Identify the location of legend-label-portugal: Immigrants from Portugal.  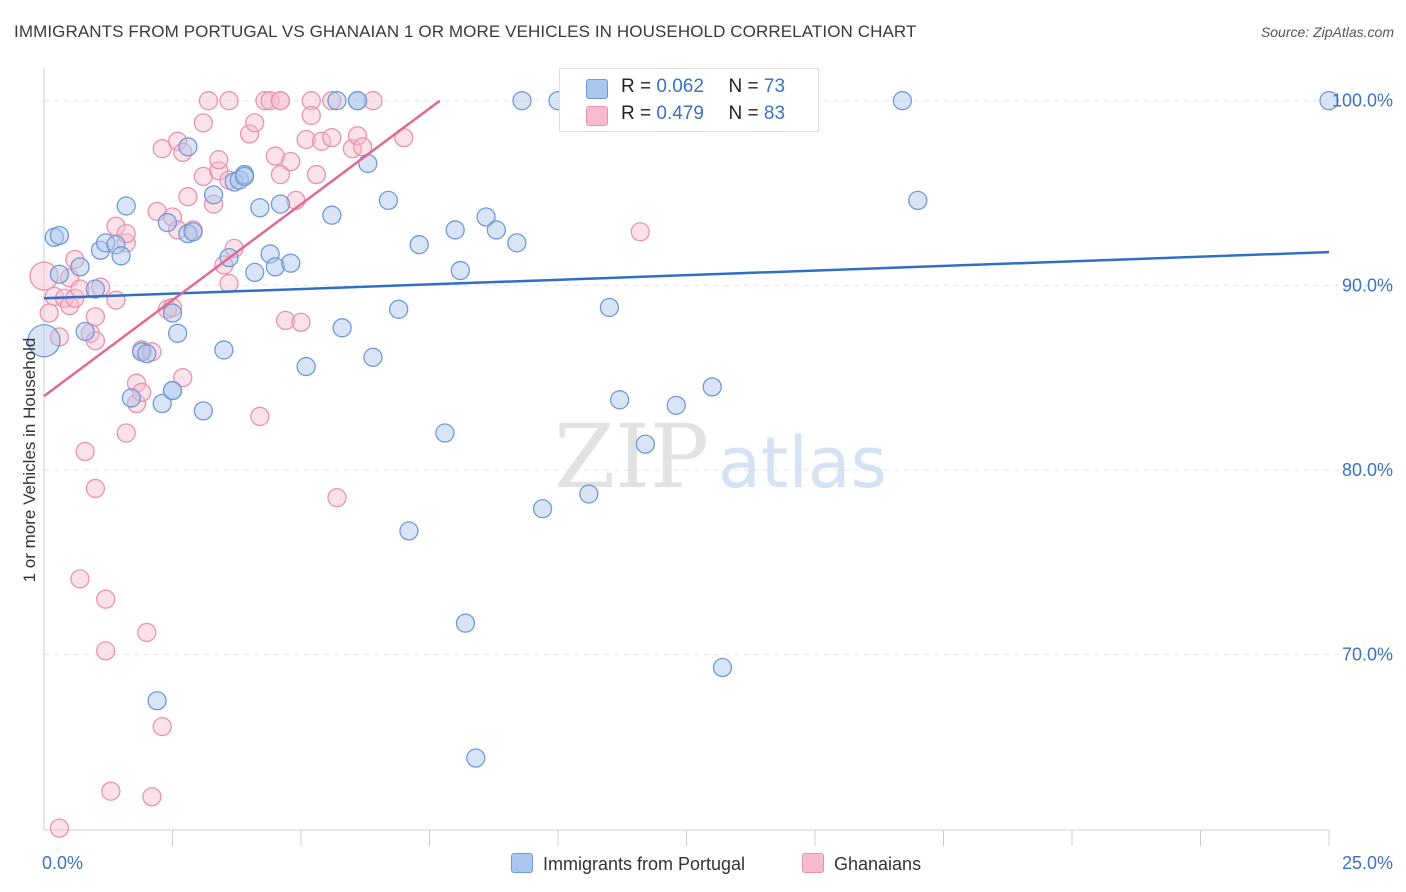
(644, 864).